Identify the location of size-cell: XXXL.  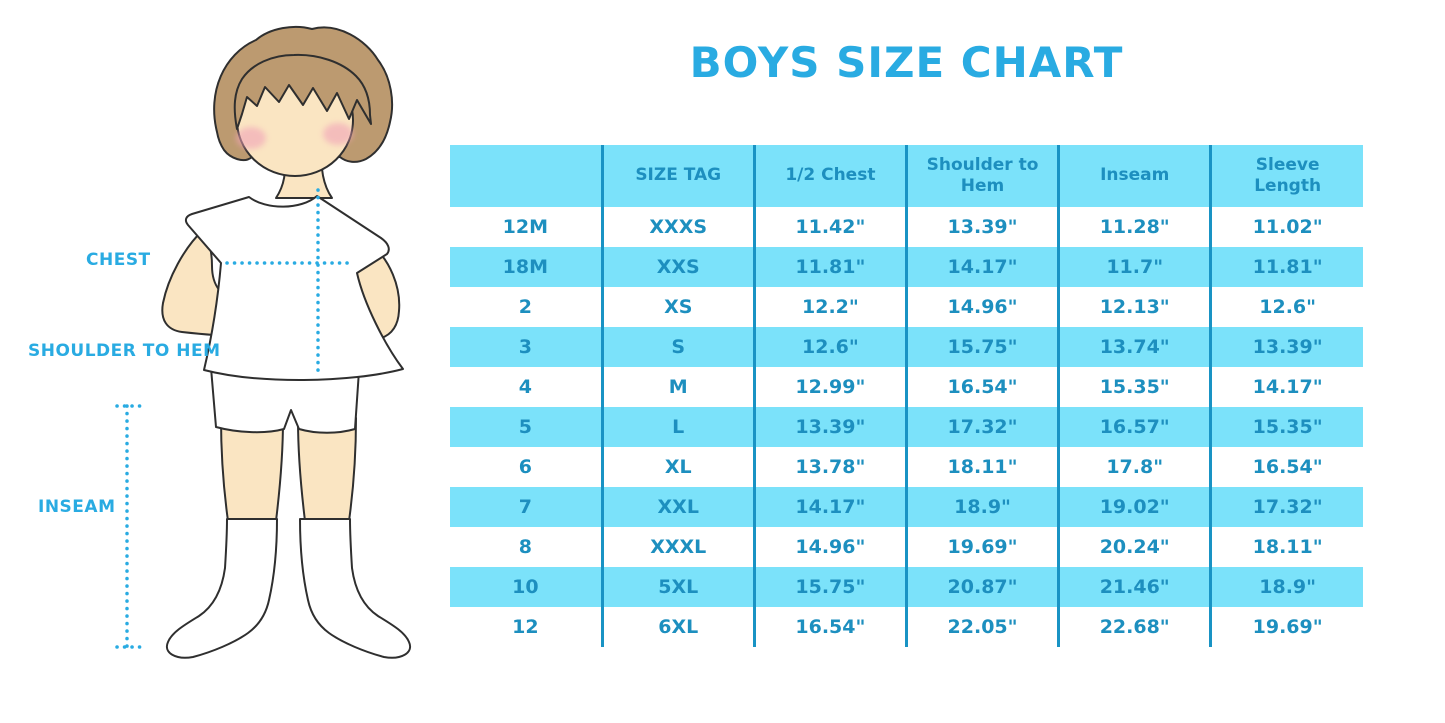
(677, 547).